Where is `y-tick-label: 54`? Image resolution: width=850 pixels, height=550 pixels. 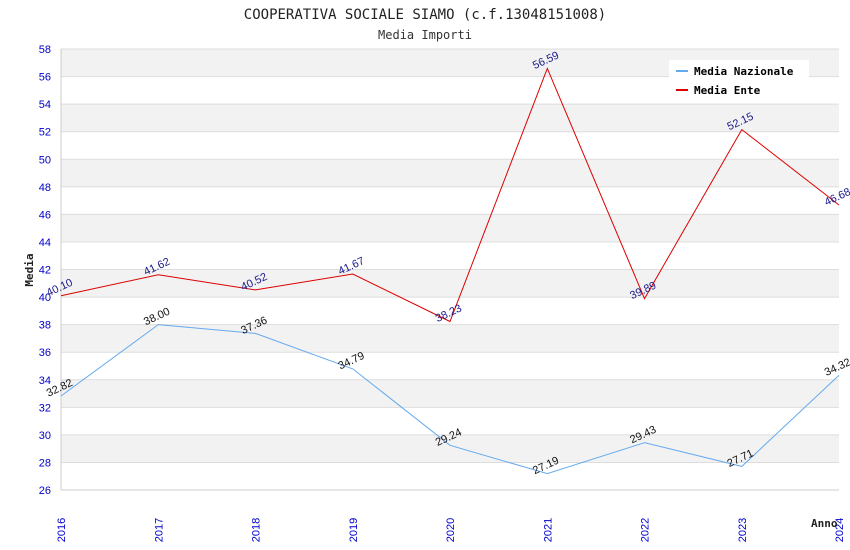
y-tick-label: 54 is located at coordinates (45, 105).